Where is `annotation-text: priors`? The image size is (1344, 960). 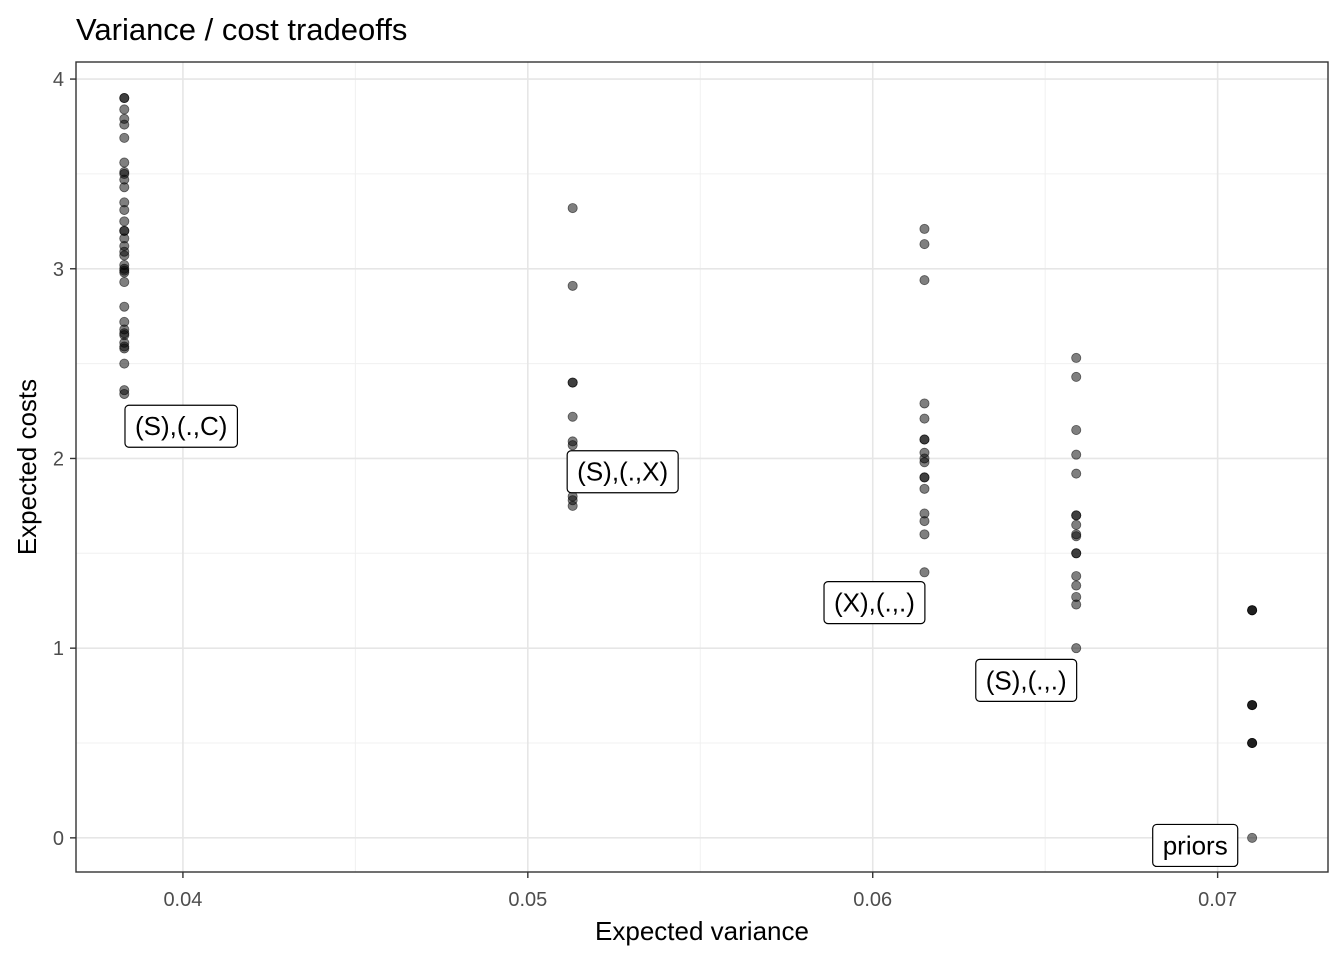 annotation-text: priors is located at coordinates (1195, 845).